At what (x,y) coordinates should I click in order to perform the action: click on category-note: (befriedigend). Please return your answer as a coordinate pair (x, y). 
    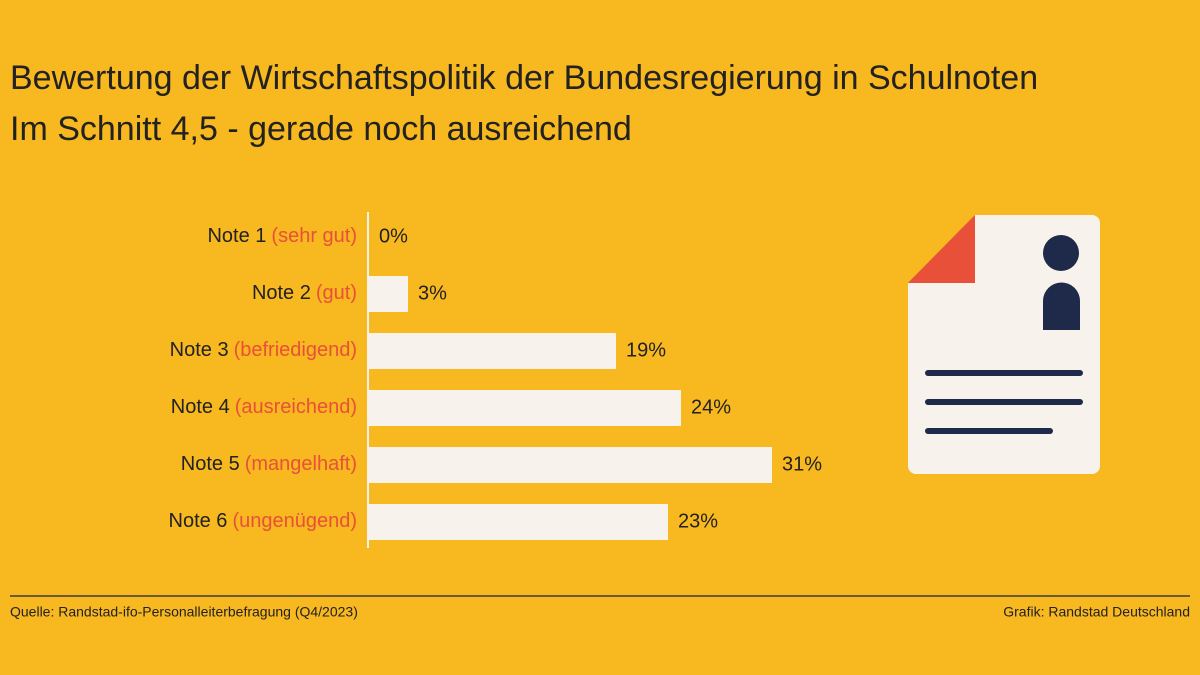
    Looking at the image, I should click on (295, 350).